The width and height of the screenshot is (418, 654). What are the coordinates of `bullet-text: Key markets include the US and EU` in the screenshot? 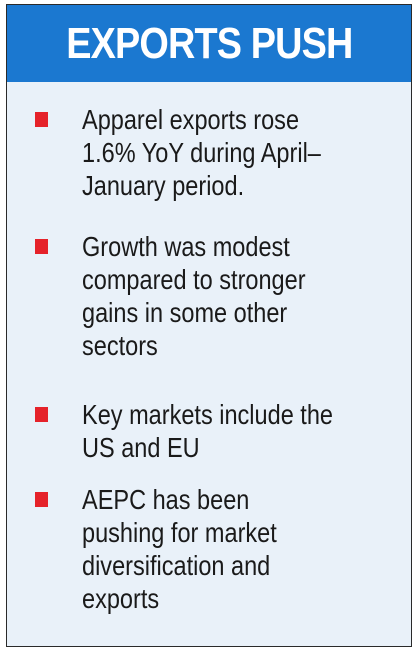 It's located at (246, 431).